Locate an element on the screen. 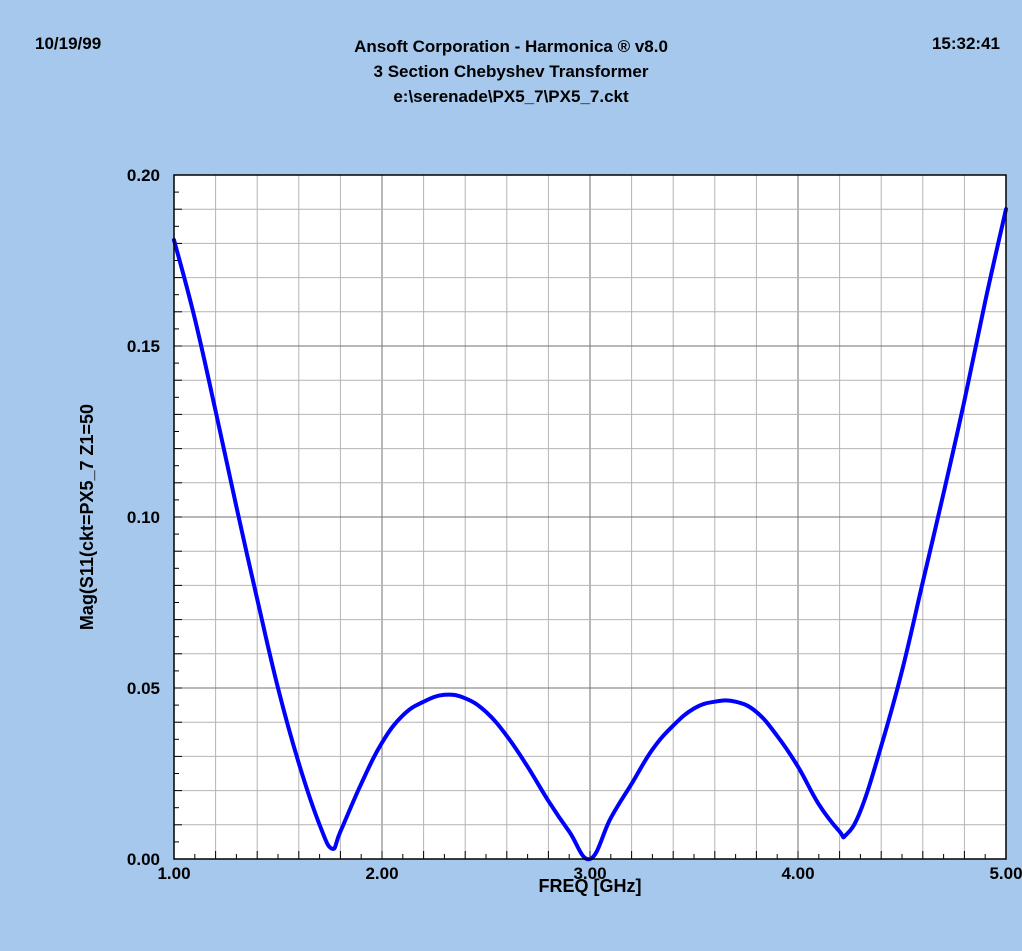 Image resolution: width=1022 pixels, height=951 pixels. x-tick-label: 4.00 is located at coordinates (797, 873).